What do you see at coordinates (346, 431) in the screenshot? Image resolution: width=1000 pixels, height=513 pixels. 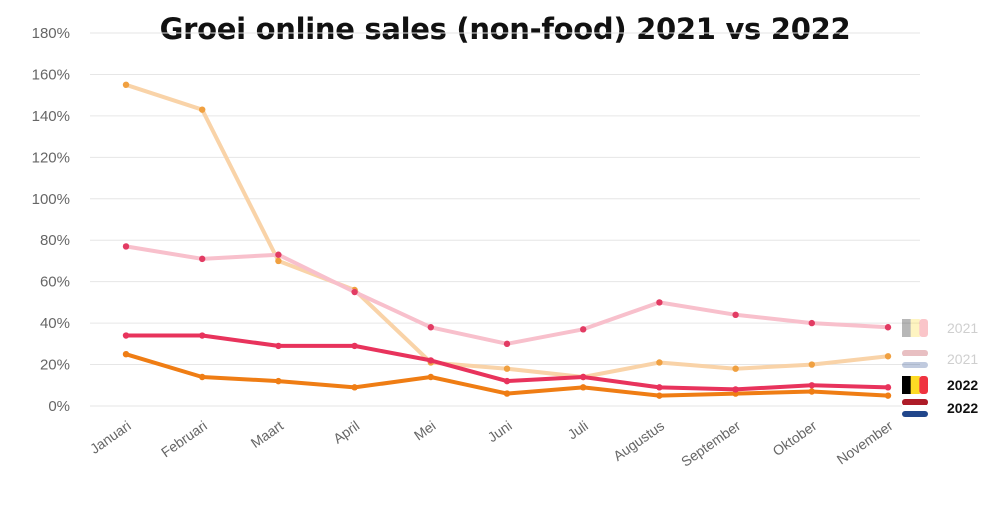 I see `x-tick-label: April` at bounding box center [346, 431].